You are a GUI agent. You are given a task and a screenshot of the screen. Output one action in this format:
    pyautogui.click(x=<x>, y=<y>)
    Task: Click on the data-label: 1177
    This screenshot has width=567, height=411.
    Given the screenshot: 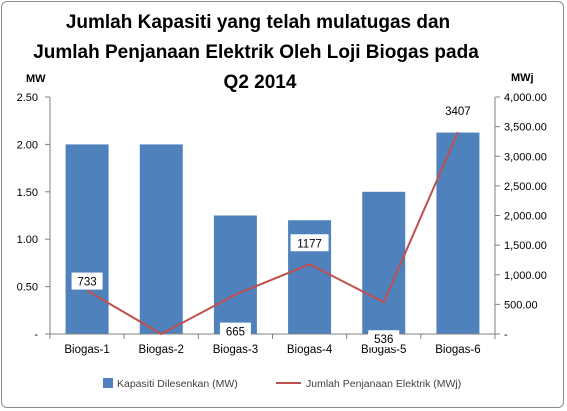 What is the action you would take?
    pyautogui.click(x=309, y=244)
    